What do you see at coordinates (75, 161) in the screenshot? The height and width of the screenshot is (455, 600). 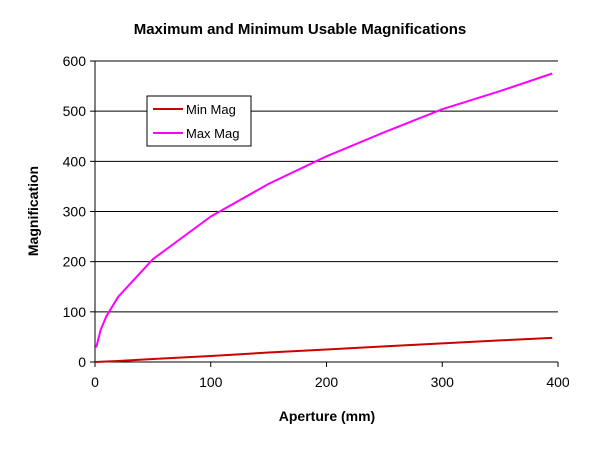 I see `y-tick-label: 400` at bounding box center [75, 161].